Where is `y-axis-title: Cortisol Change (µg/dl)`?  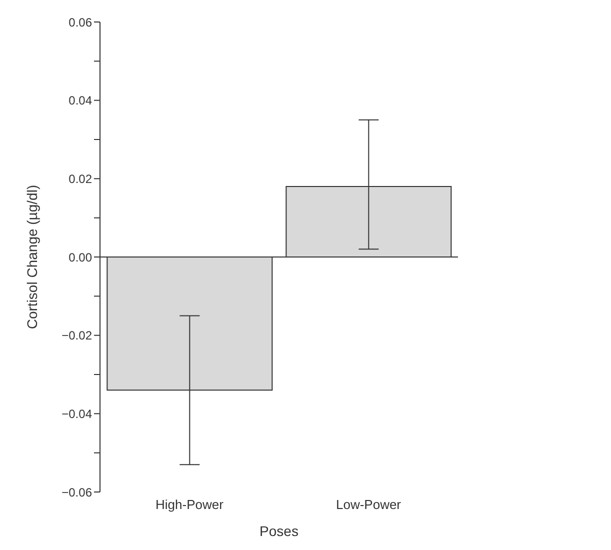 y-axis-title: Cortisol Change (µg/dl) is located at coordinates (32, 257).